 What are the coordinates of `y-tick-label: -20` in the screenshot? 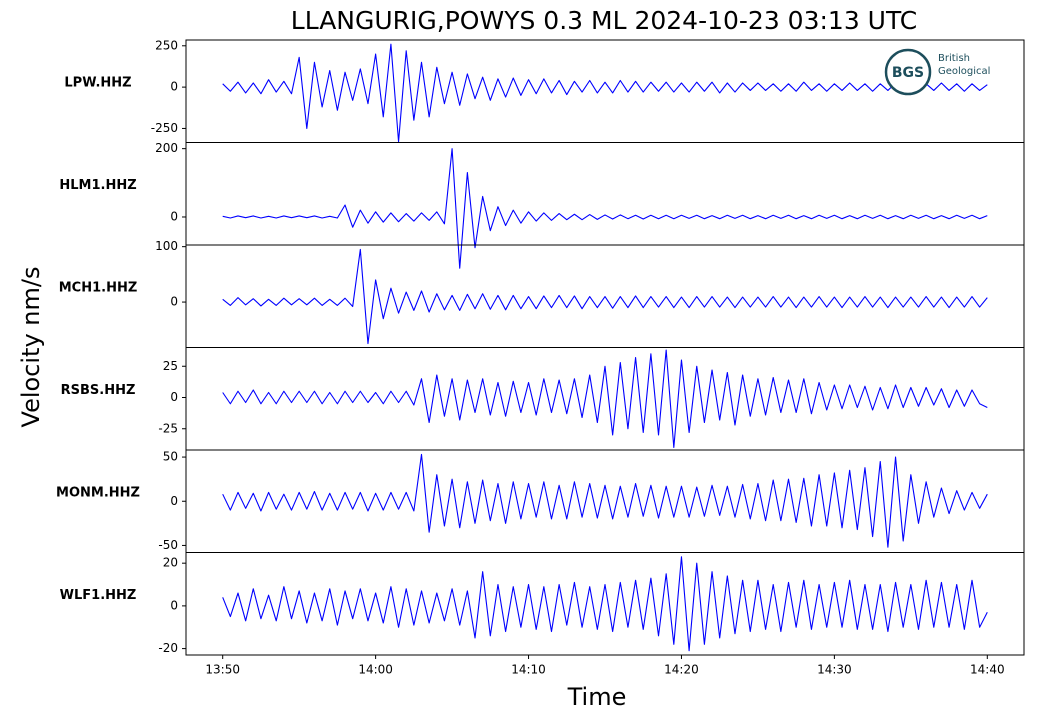 It's located at (168, 648).